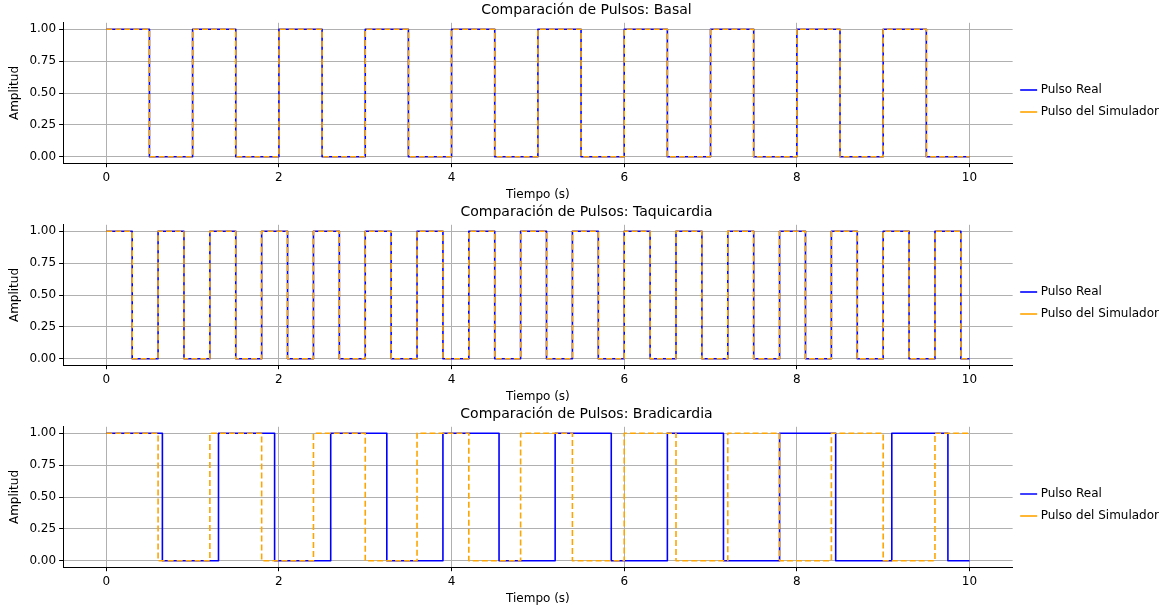  I want to click on chart-title: Comparación de Pulsos: Taquicardia, so click(586, 211).